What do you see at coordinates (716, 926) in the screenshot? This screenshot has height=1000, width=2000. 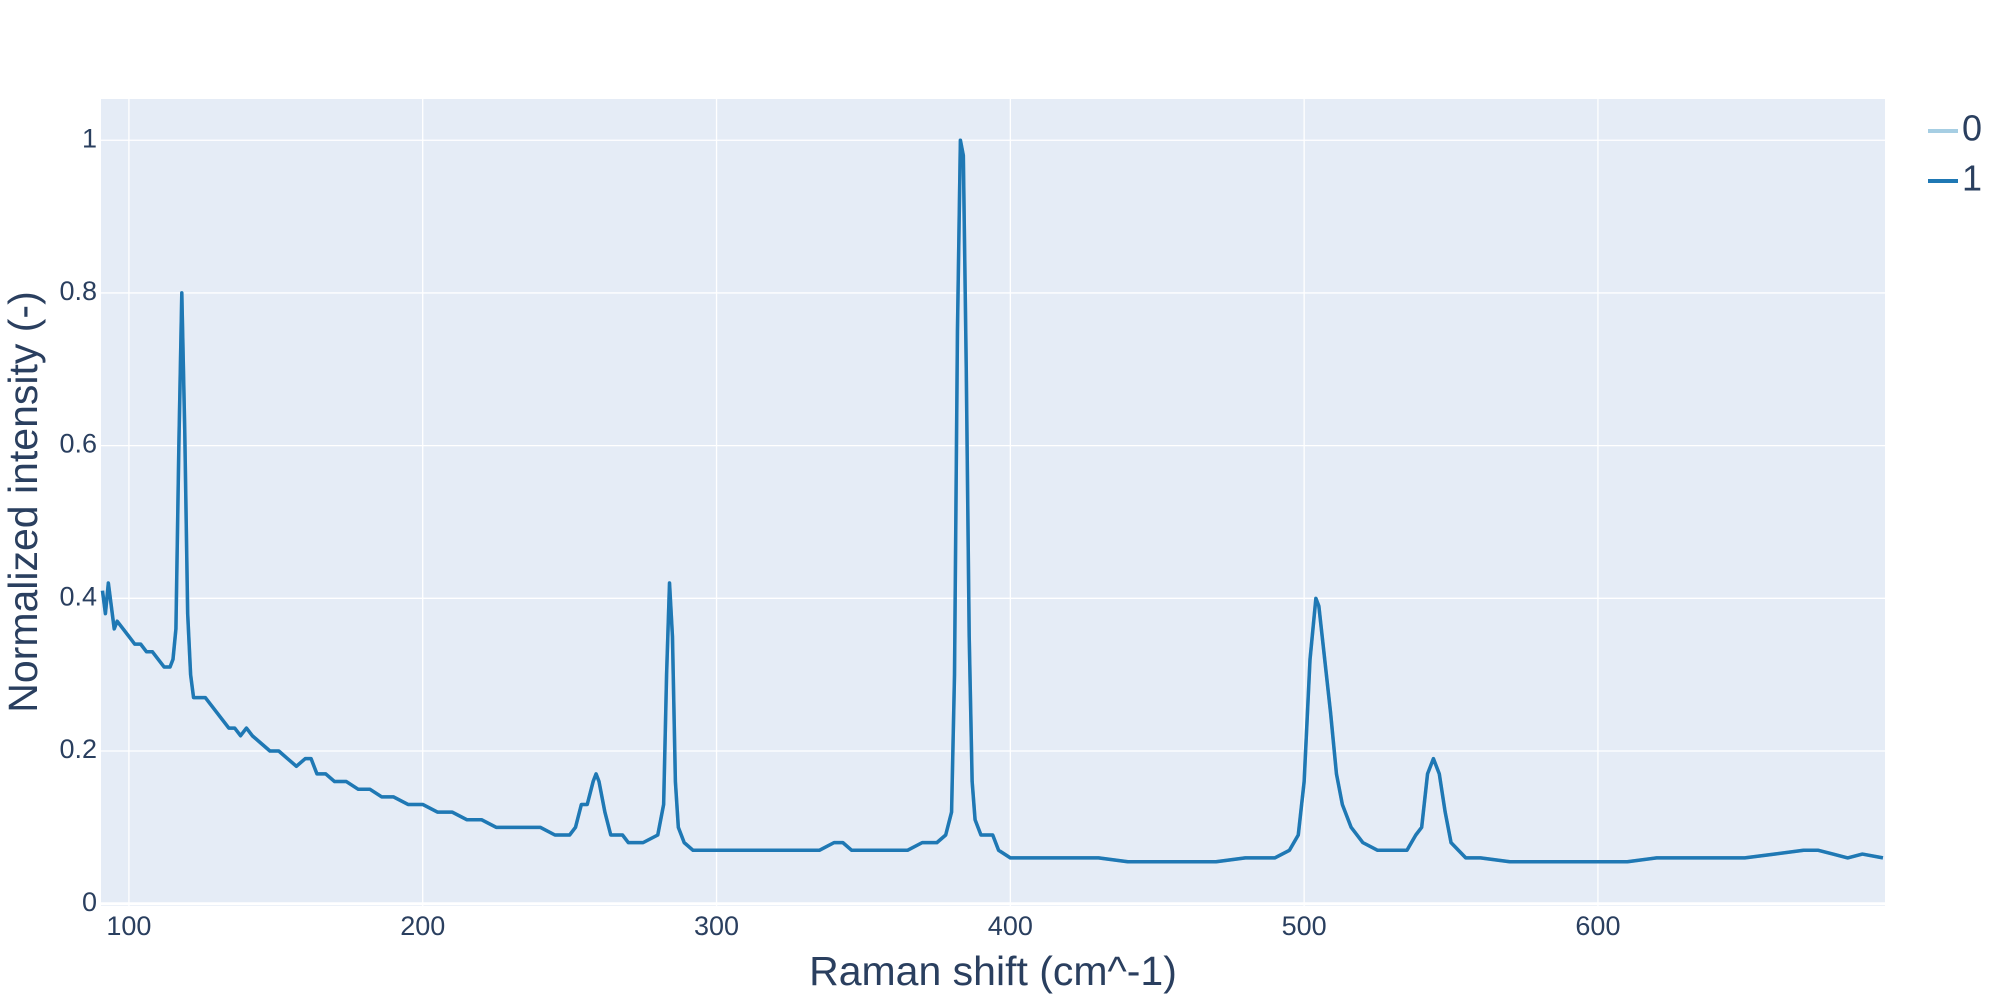 I see `x-tick-label: 300` at bounding box center [716, 926].